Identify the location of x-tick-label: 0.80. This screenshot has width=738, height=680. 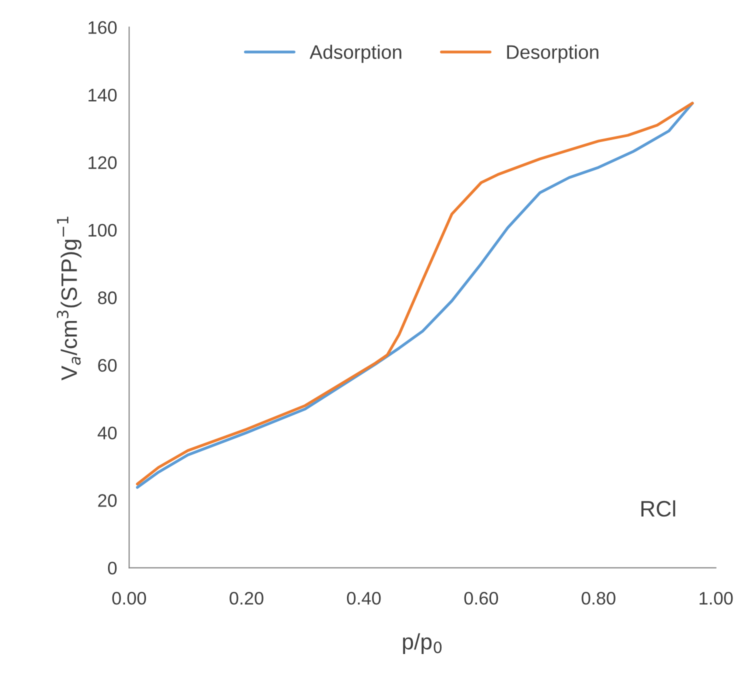
(599, 598).